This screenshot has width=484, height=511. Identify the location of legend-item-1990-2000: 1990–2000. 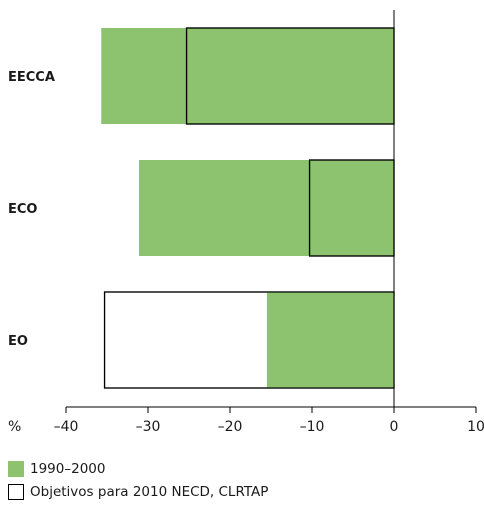
(56, 469).